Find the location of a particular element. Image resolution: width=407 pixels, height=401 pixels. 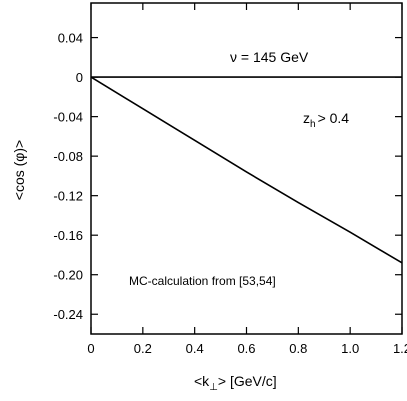

y-tick-label: -0.12 is located at coordinates (68, 196).